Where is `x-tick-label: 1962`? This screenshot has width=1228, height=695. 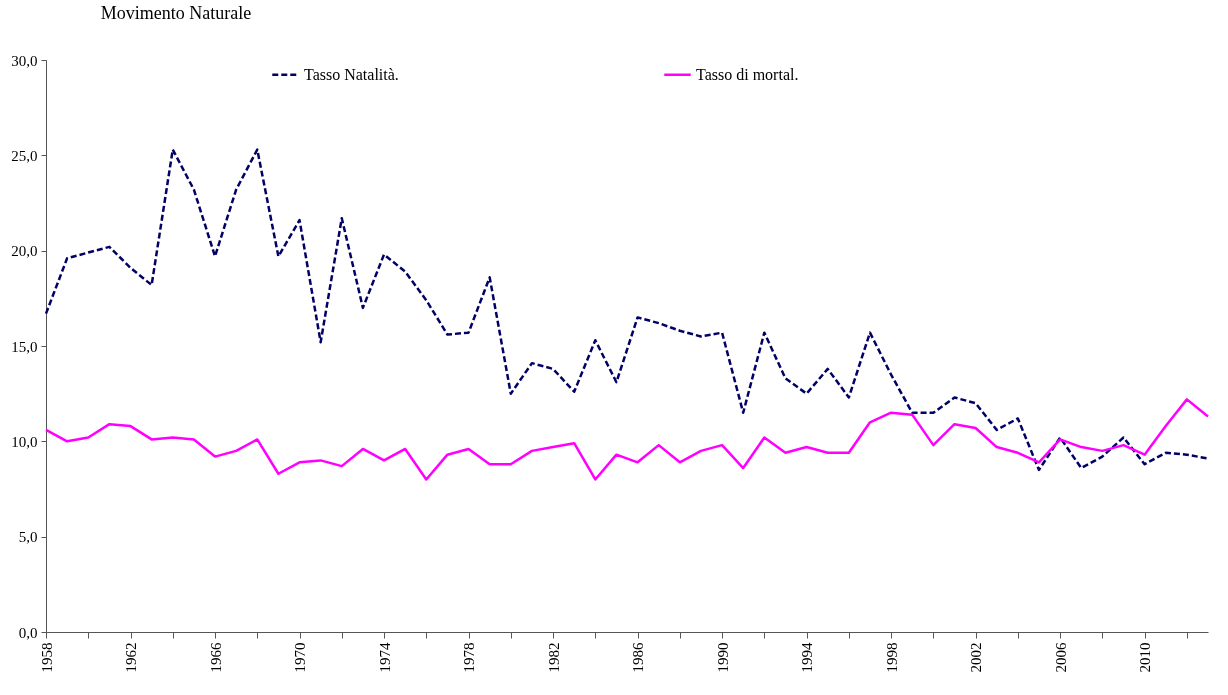 x-tick-label: 1962 is located at coordinates (131, 657).